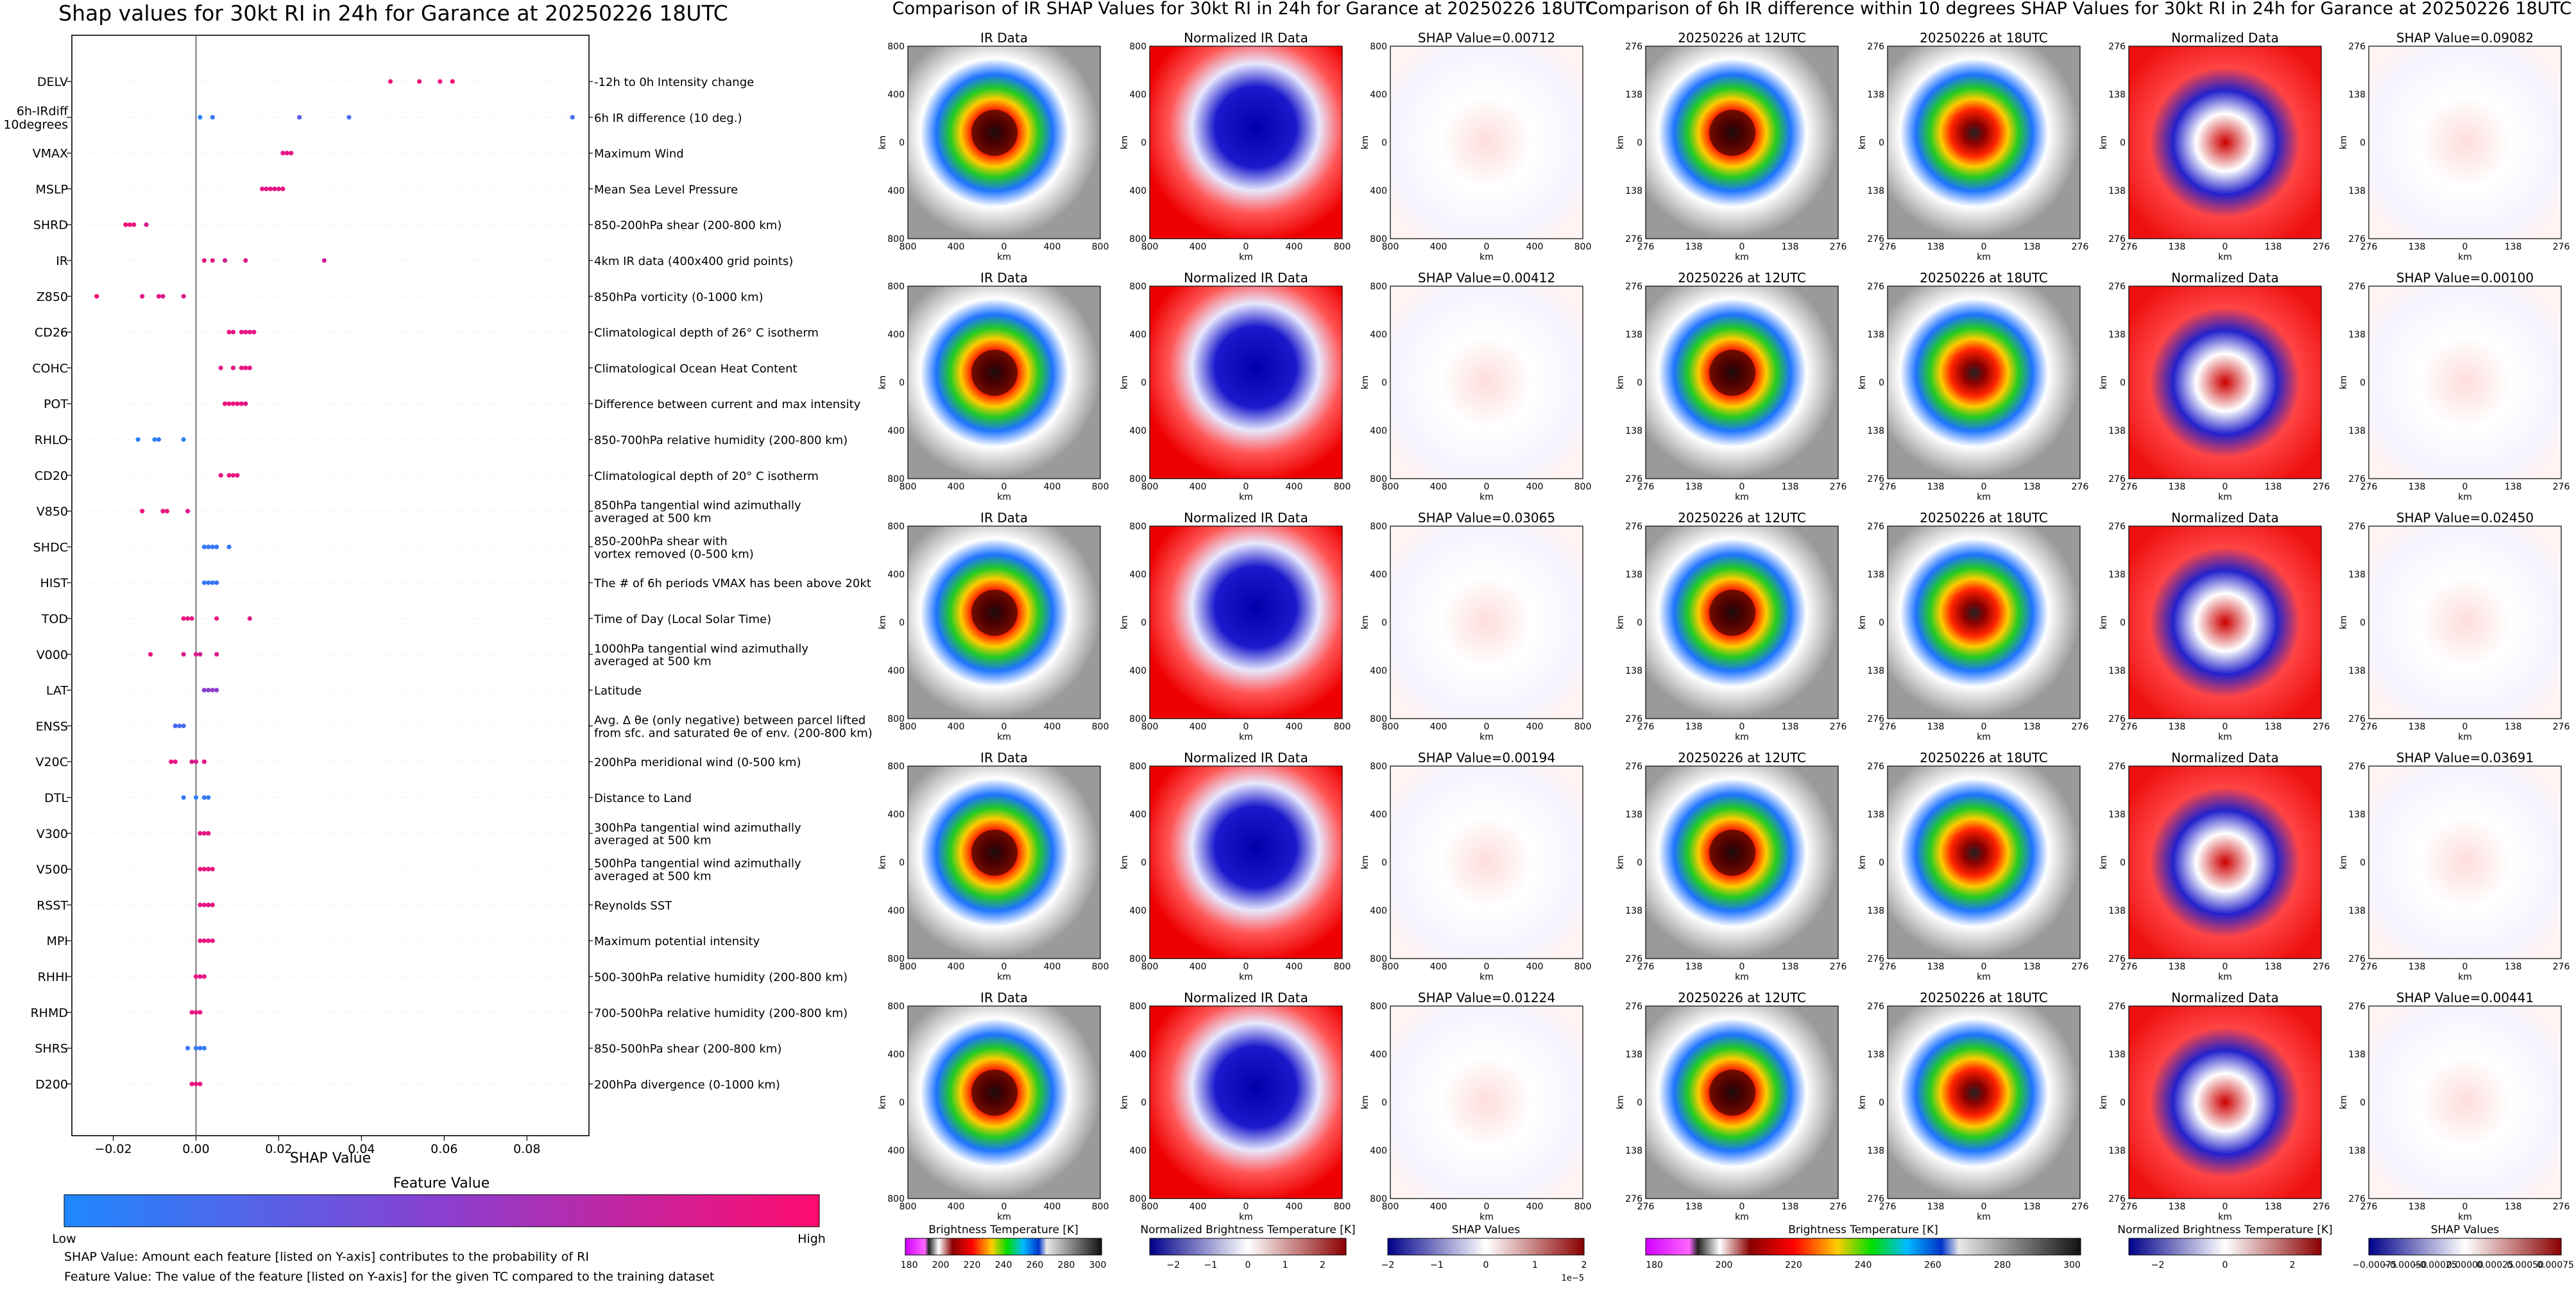 The height and width of the screenshot is (1289, 2576). I want to click on satellite-image, so click(1984, 382).